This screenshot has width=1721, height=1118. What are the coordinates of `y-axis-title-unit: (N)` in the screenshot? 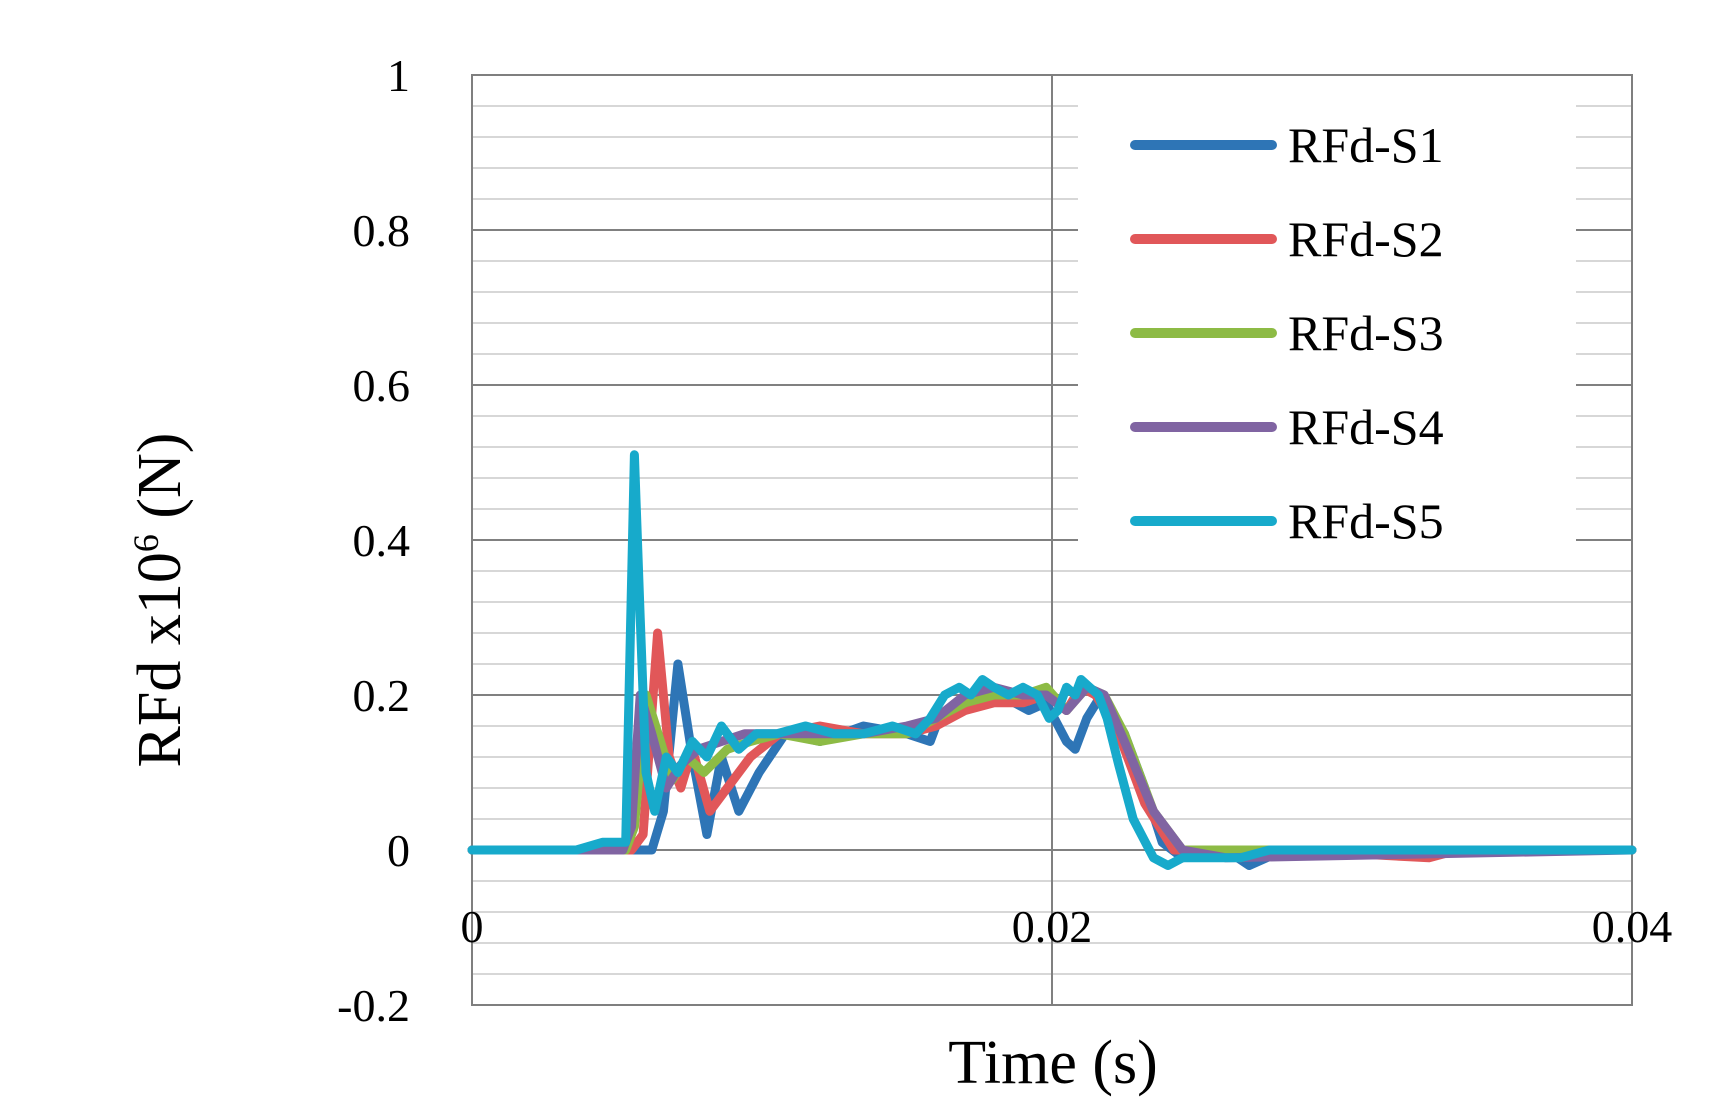 It's located at (160, 484).